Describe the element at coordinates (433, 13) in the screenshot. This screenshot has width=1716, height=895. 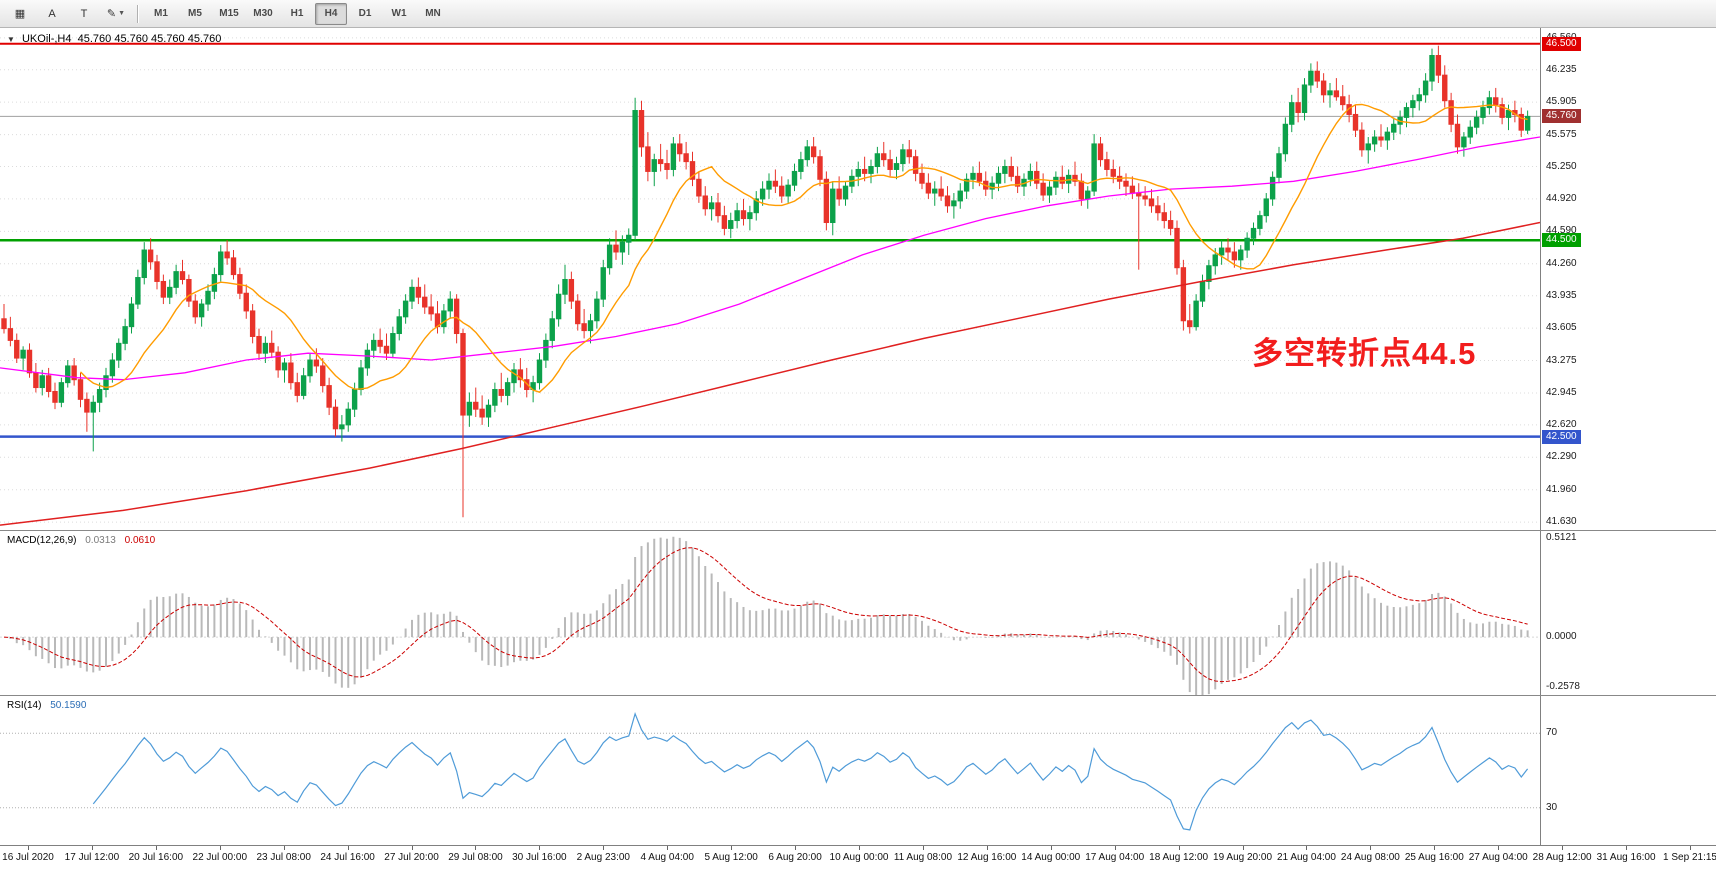
I see `timeframe-button-mn: MN` at that location.